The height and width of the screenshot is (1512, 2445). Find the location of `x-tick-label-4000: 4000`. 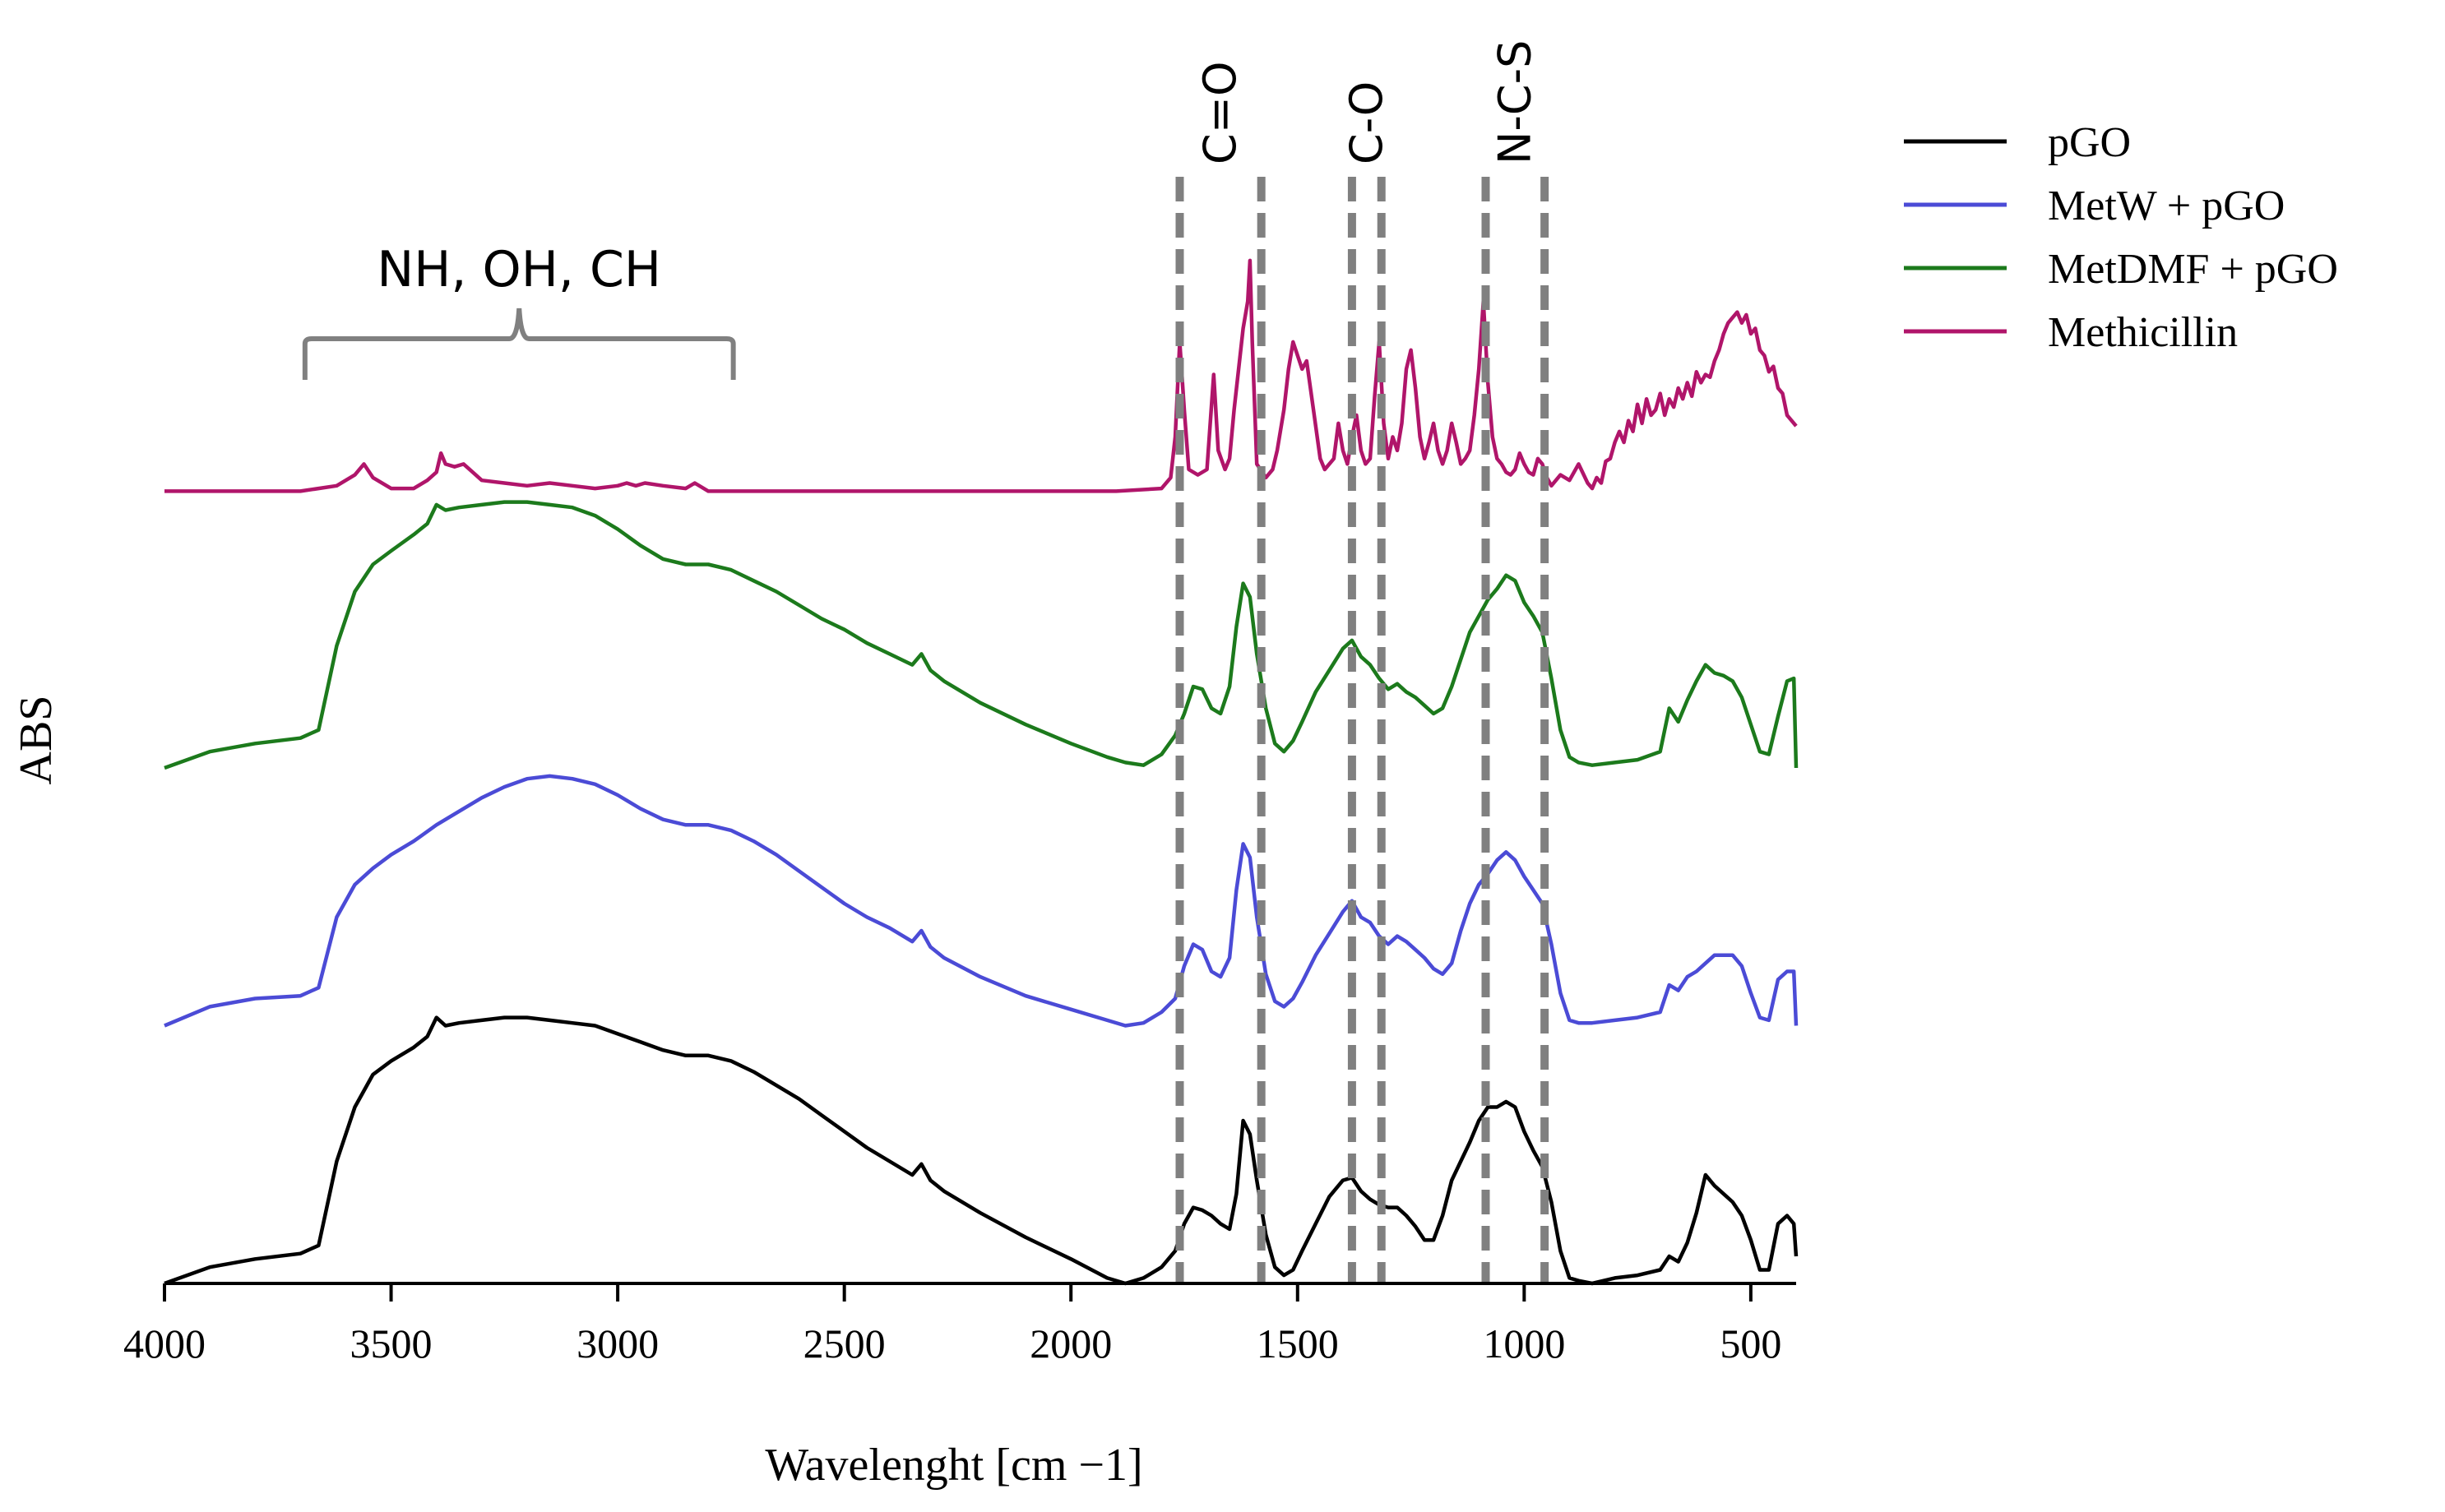

x-tick-label-4000: 4000 is located at coordinates (165, 1343).